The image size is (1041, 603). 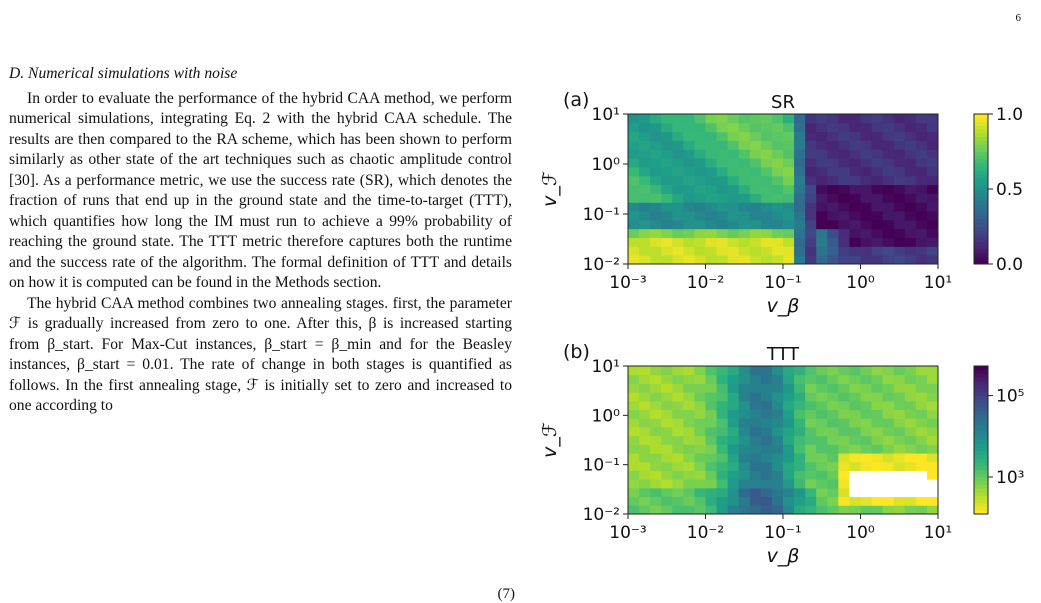 I want to click on x-axis-label: v_β, so click(x=783, y=306).